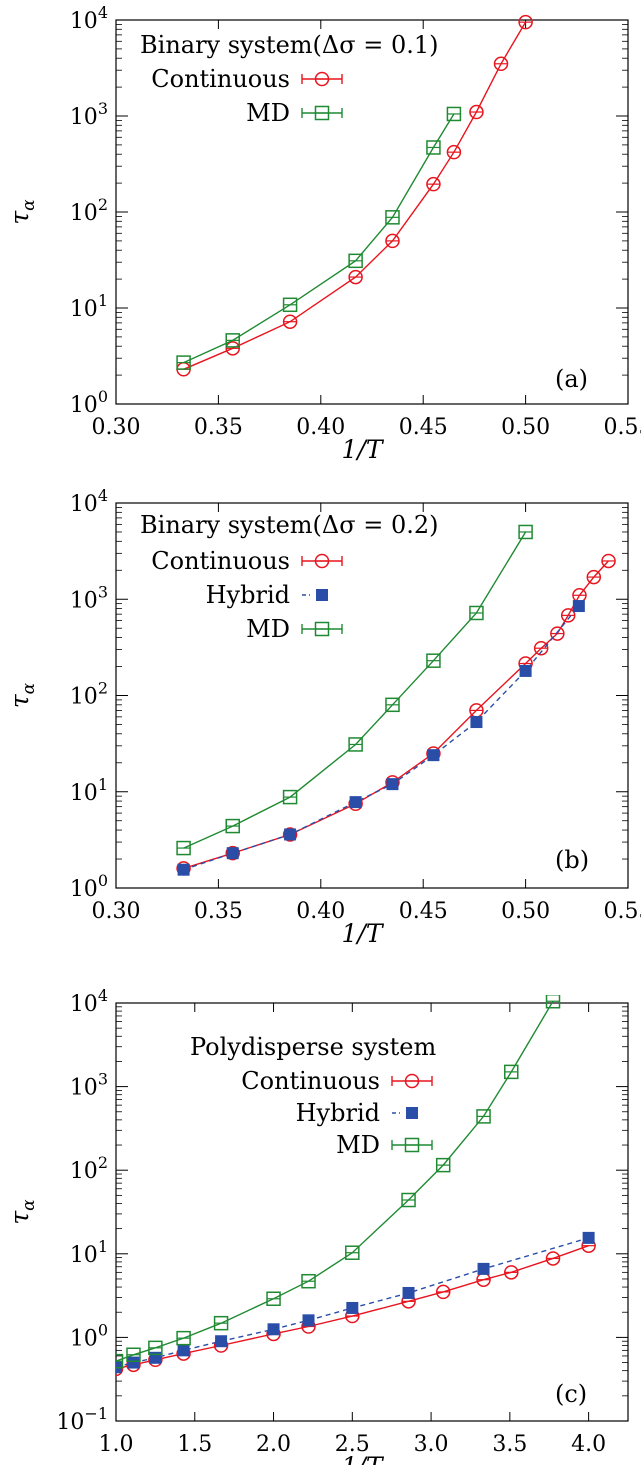 The image size is (641, 1465). What do you see at coordinates (289, 525) in the screenshot?
I see `chart-title: Binary system(Δσ = 0.2)` at bounding box center [289, 525].